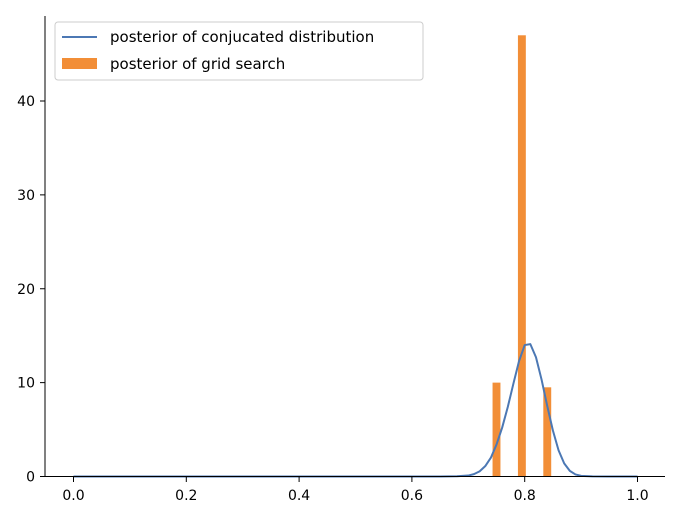  I want to click on legend-bar-swatch, so click(79, 63).